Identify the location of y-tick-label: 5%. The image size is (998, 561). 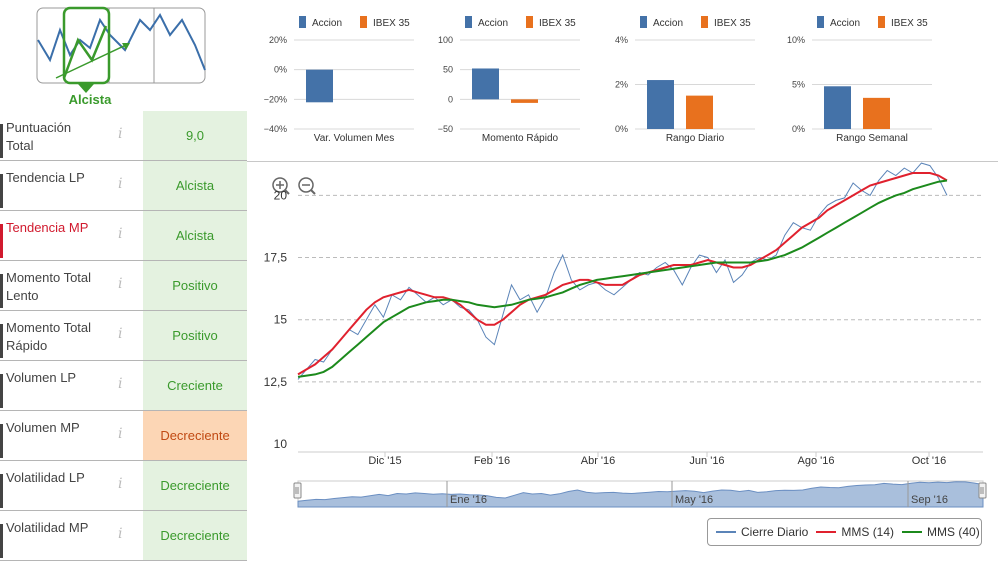
(798, 85).